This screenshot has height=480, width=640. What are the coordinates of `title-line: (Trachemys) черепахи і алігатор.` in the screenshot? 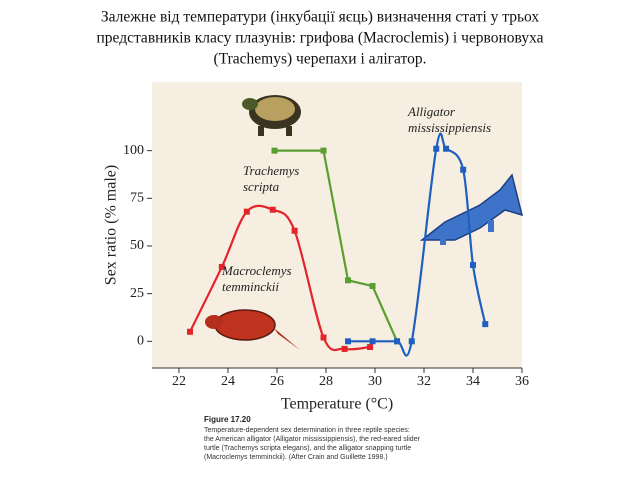 It's located at (320, 59).